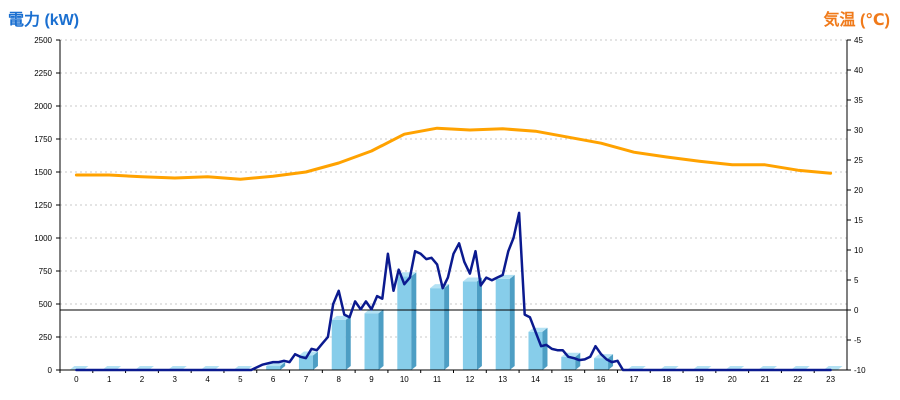  What do you see at coordinates (502, 379) in the screenshot?
I see `x-tick-label: 13` at bounding box center [502, 379].